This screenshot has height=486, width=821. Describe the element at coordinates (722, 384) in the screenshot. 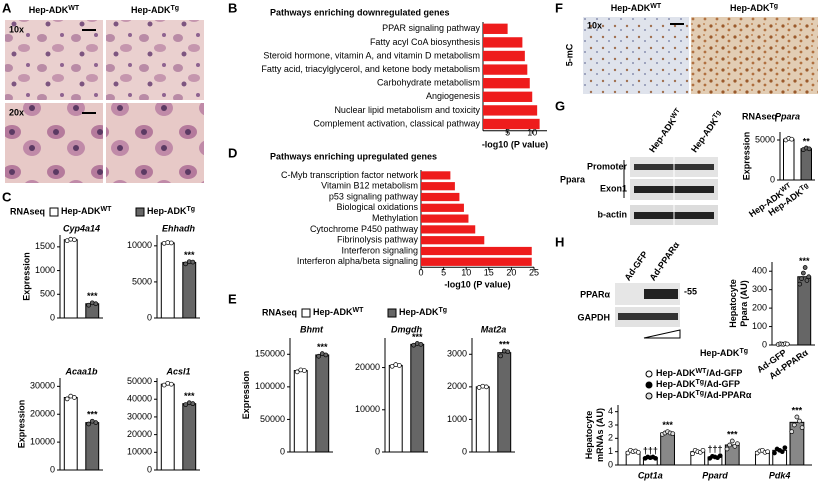

I see `text-part: /Ad-GFP` at that location.